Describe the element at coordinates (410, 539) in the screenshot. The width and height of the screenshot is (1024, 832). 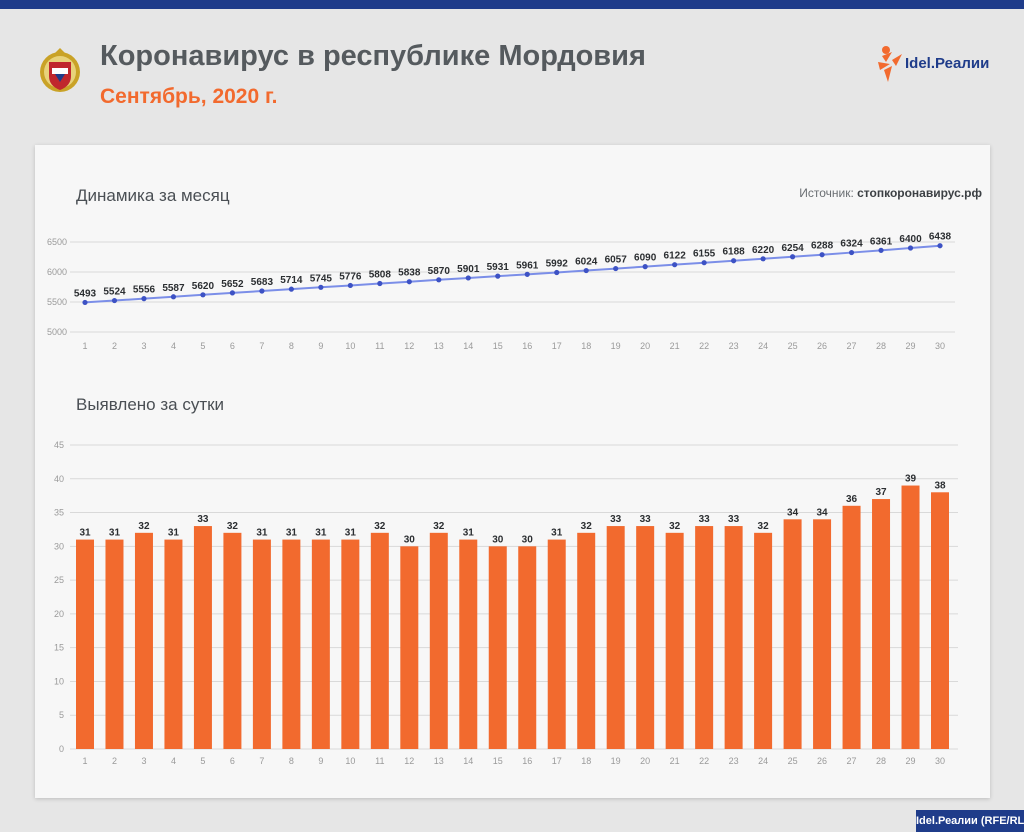
I see `bar-data-label: 30` at that location.